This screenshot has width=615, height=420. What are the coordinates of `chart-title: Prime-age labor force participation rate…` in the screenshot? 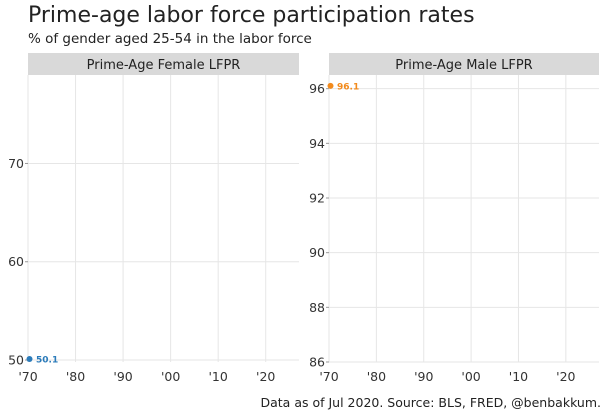 It's located at (251, 15).